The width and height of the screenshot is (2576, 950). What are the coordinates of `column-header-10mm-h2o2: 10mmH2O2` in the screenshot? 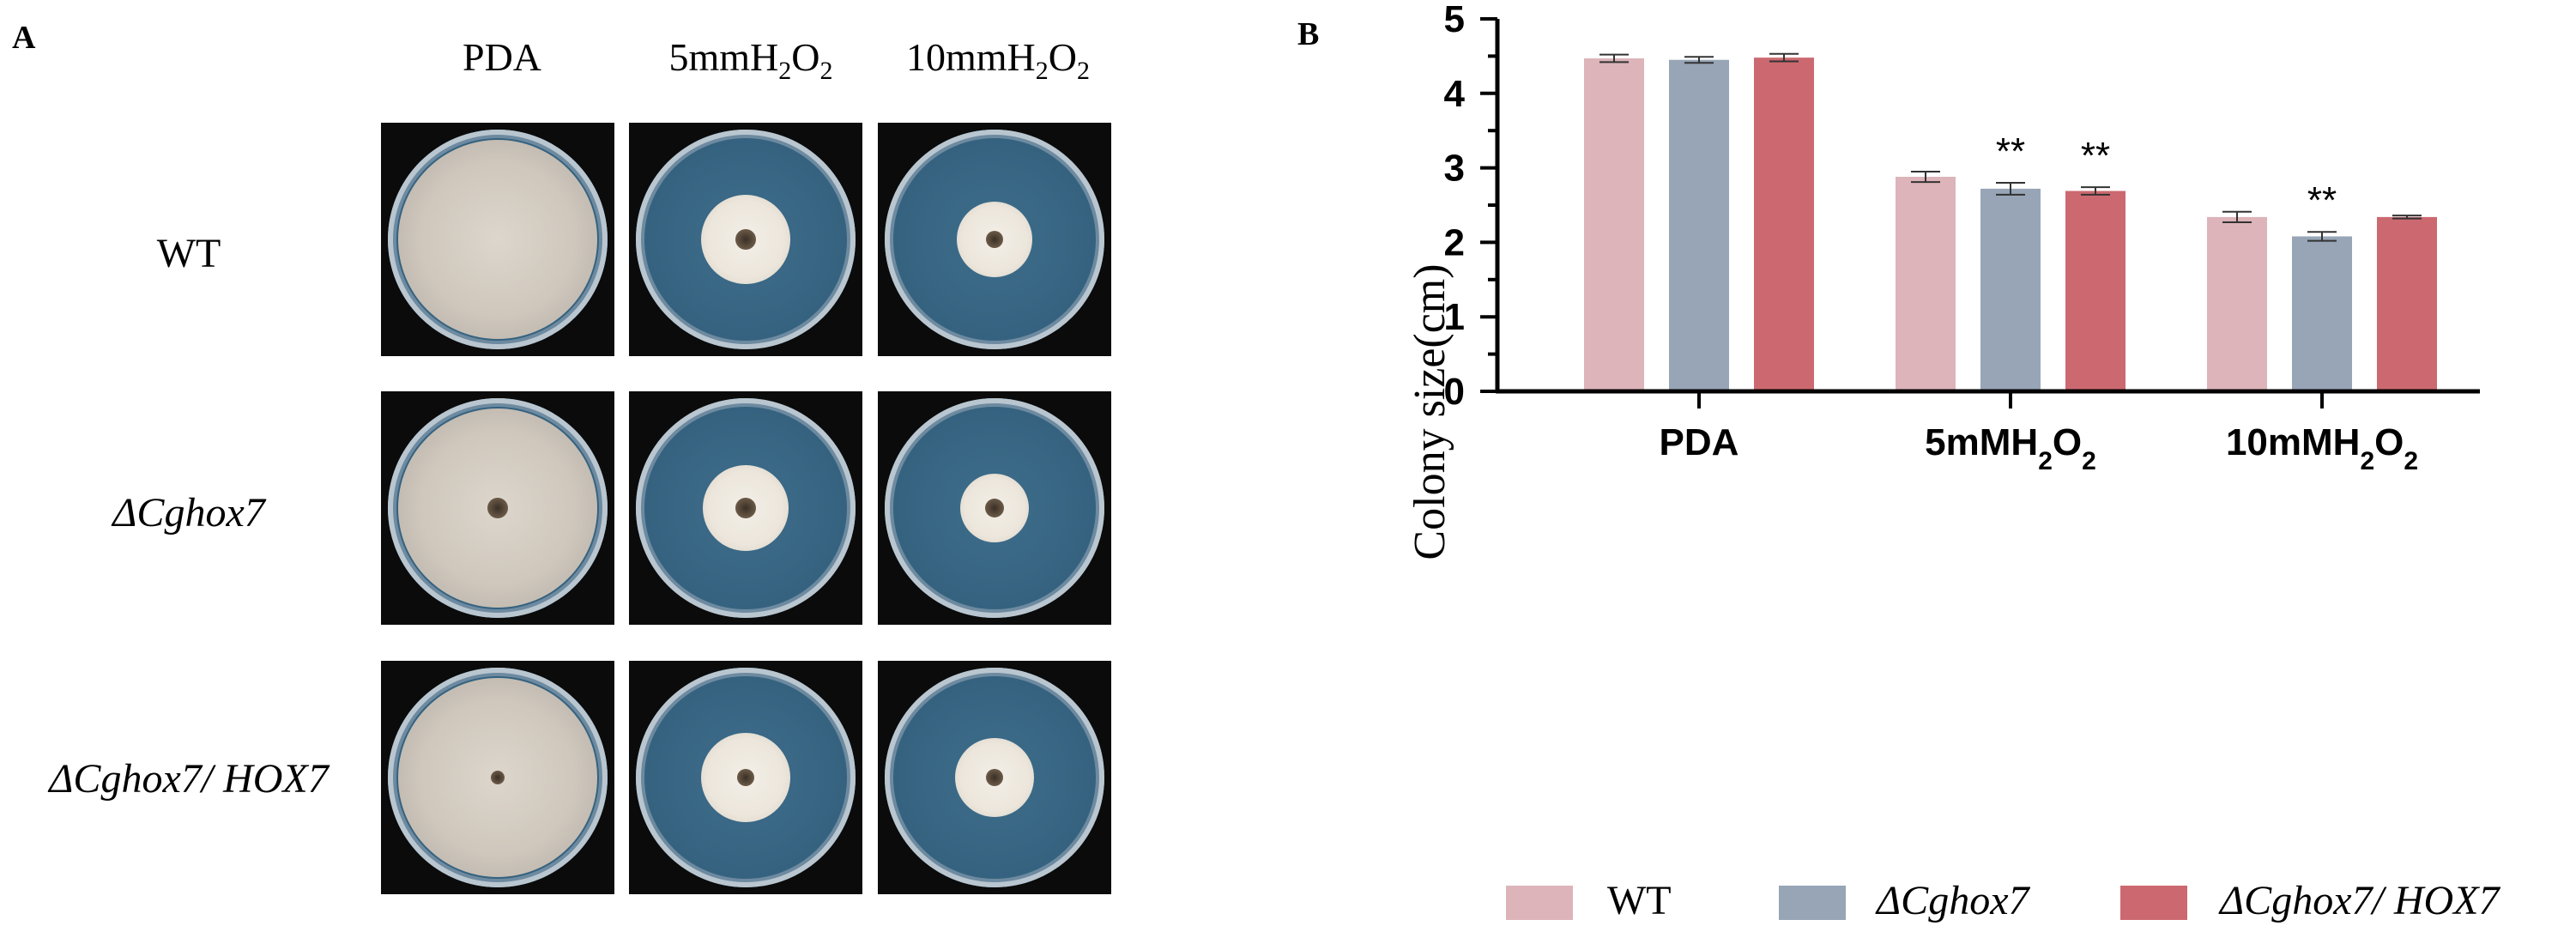 It's located at (997, 60).